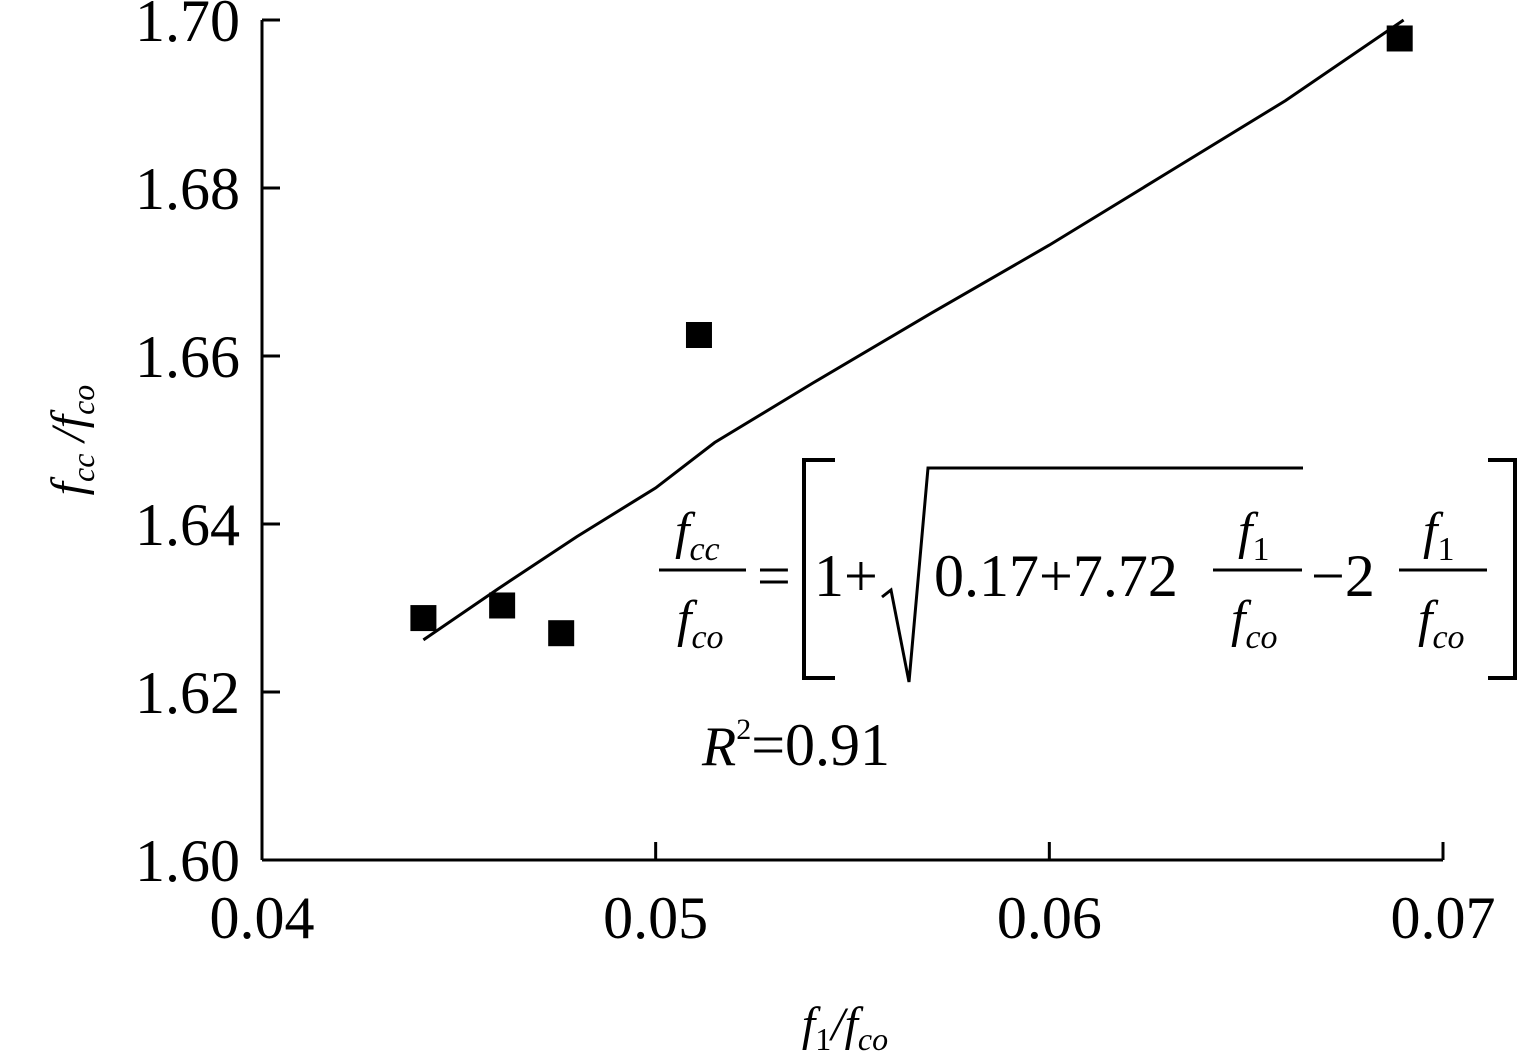 The height and width of the screenshot is (1052, 1535). What do you see at coordinates (187, 357) in the screenshot?
I see `y-tick-label: 1.66` at bounding box center [187, 357].